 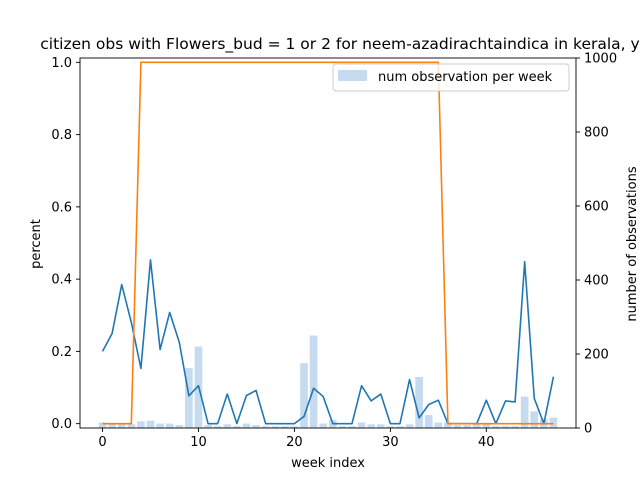 What do you see at coordinates (465, 77) in the screenshot?
I see `legend-label-bars: num observation per week` at bounding box center [465, 77].